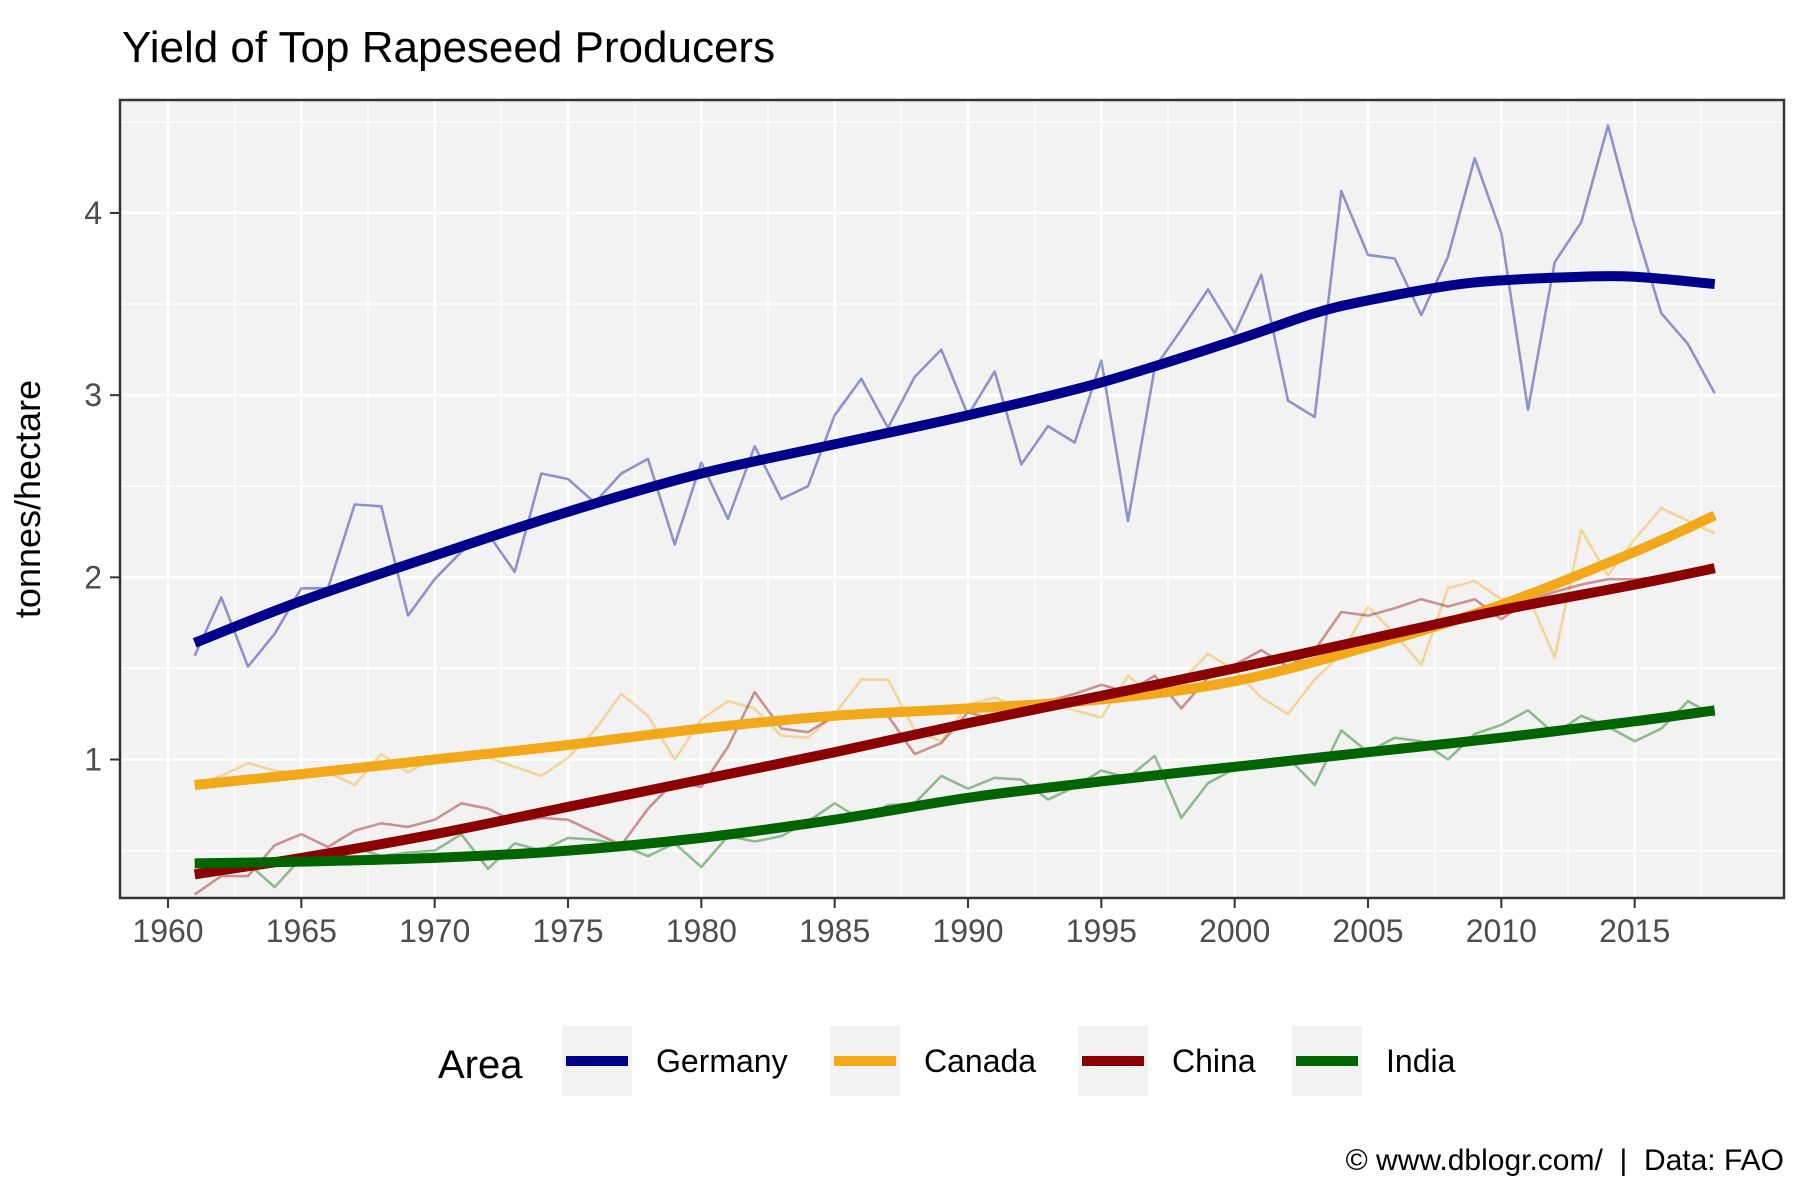 This screenshot has width=1800, height=1200. Describe the element at coordinates (27, 499) in the screenshot. I see `y-axis-label: tonnes/hectare` at that location.